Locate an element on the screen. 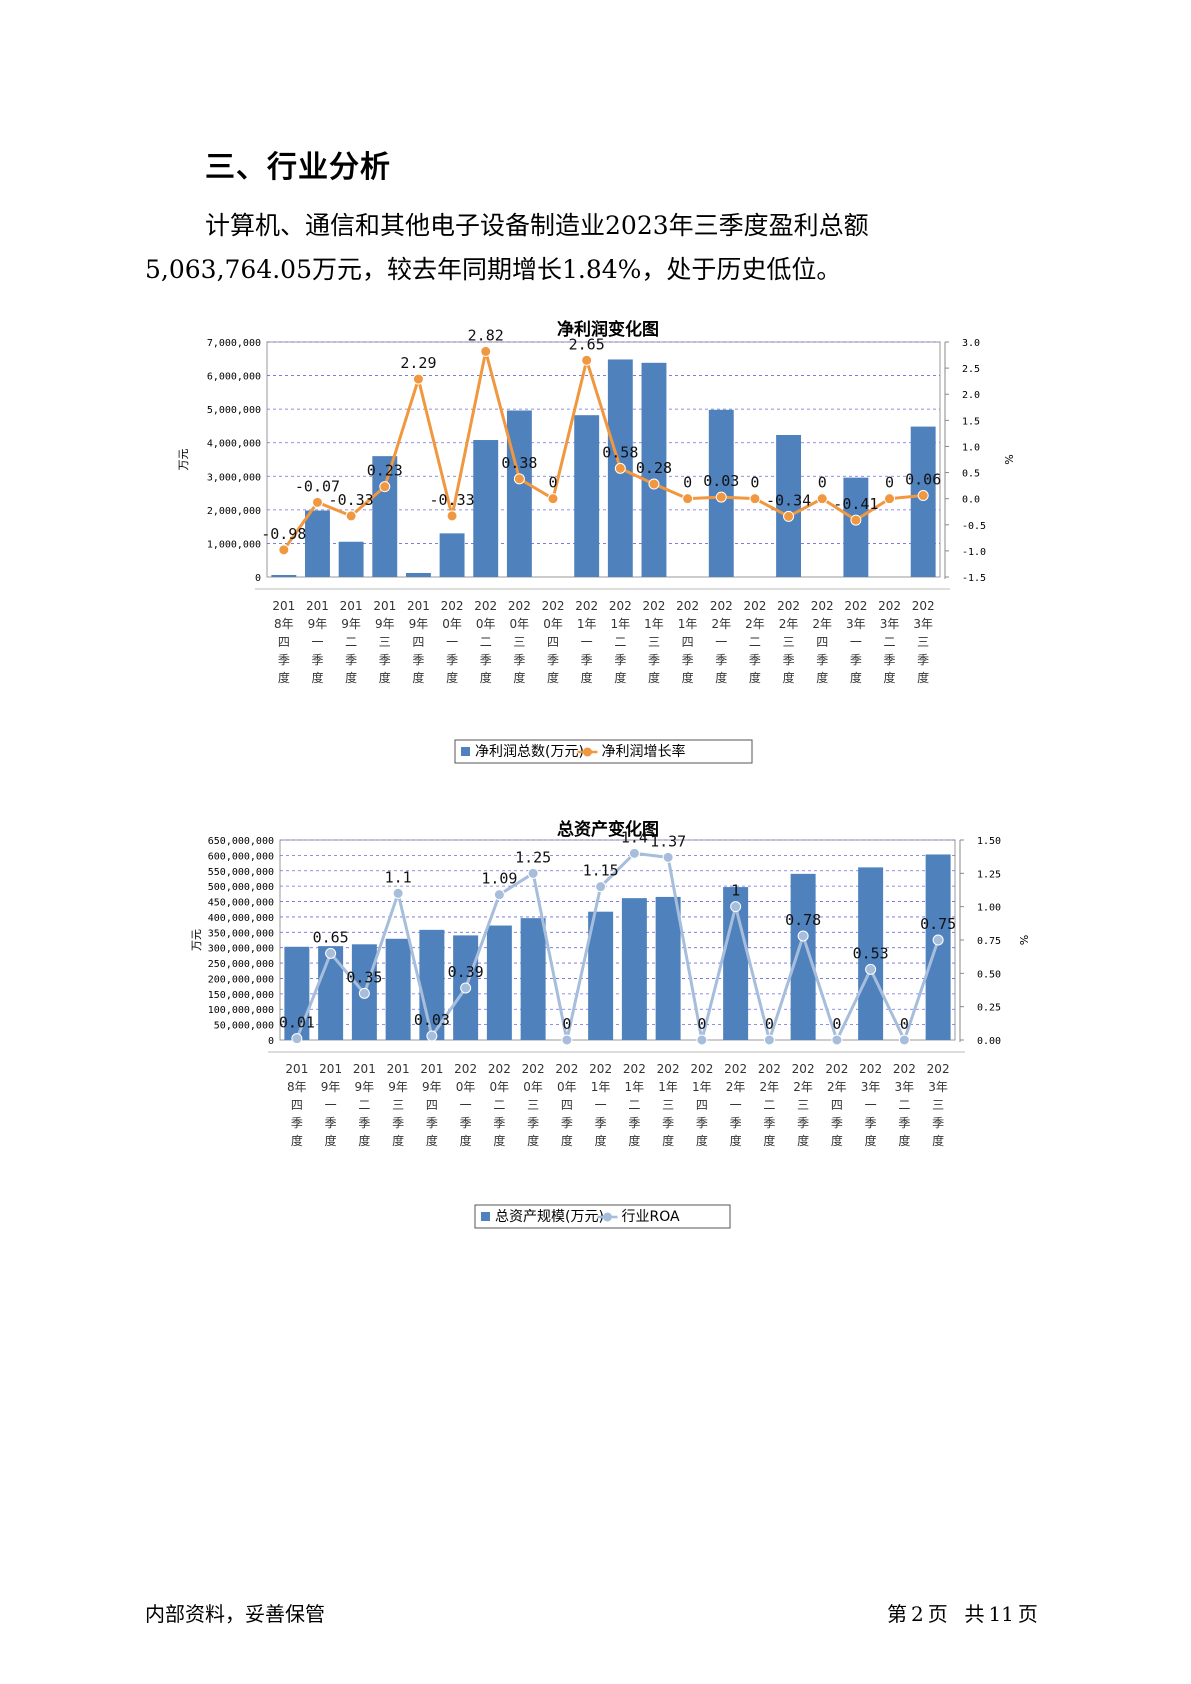  y-tick-label: 550,000,000 is located at coordinates (241, 872).